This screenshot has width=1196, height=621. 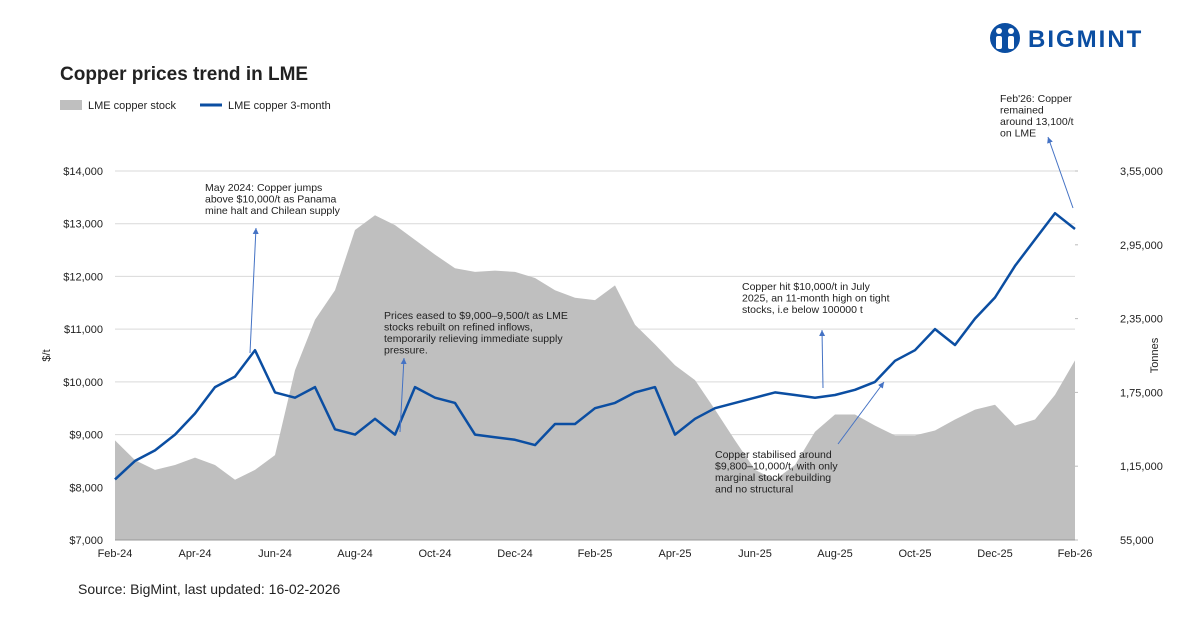 What do you see at coordinates (83, 172) in the screenshot?
I see `y-tick-label: $14,000` at bounding box center [83, 172].